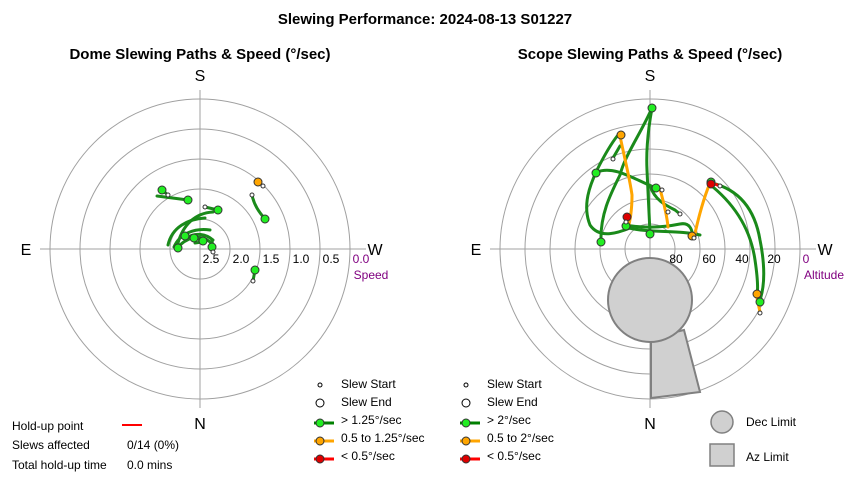 The image size is (850, 480). What do you see at coordinates (767, 457) in the screenshot?
I see `az-limit-label: Az Limit` at bounding box center [767, 457].